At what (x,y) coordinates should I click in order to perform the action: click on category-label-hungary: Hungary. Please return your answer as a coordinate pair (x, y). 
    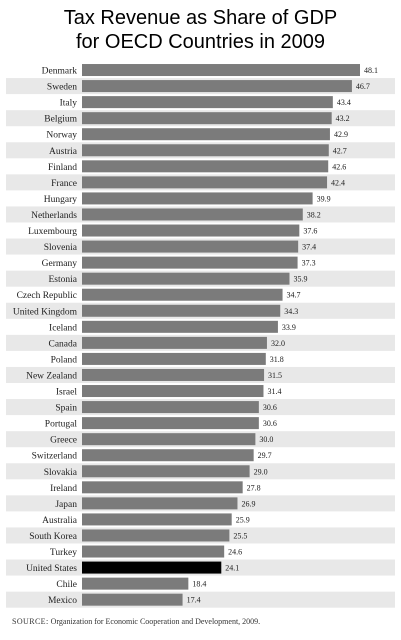
    Looking at the image, I should click on (60, 200).